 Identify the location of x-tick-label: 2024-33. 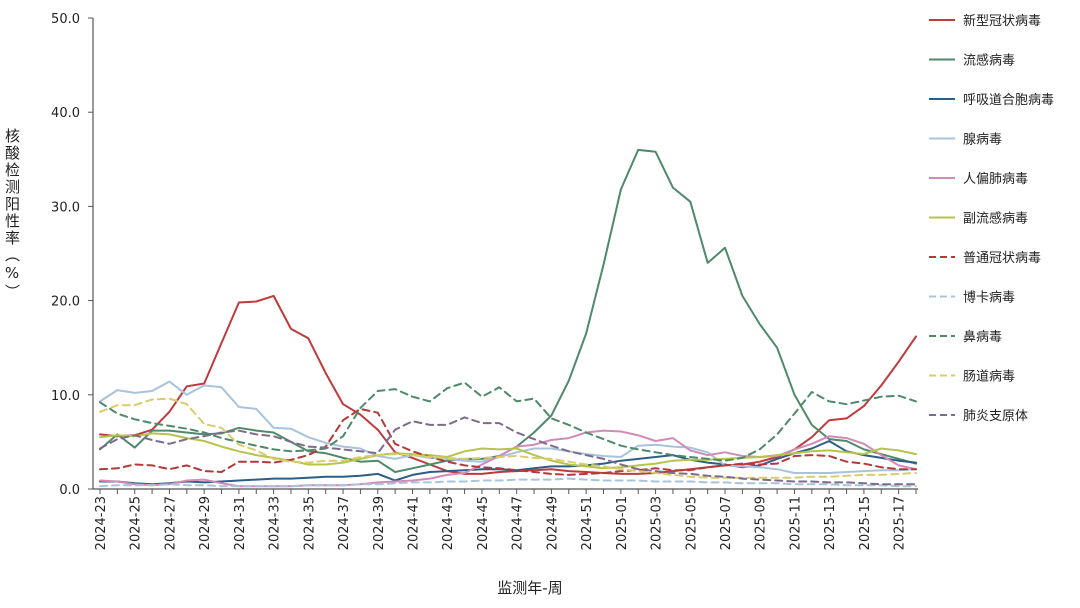
(275, 523).